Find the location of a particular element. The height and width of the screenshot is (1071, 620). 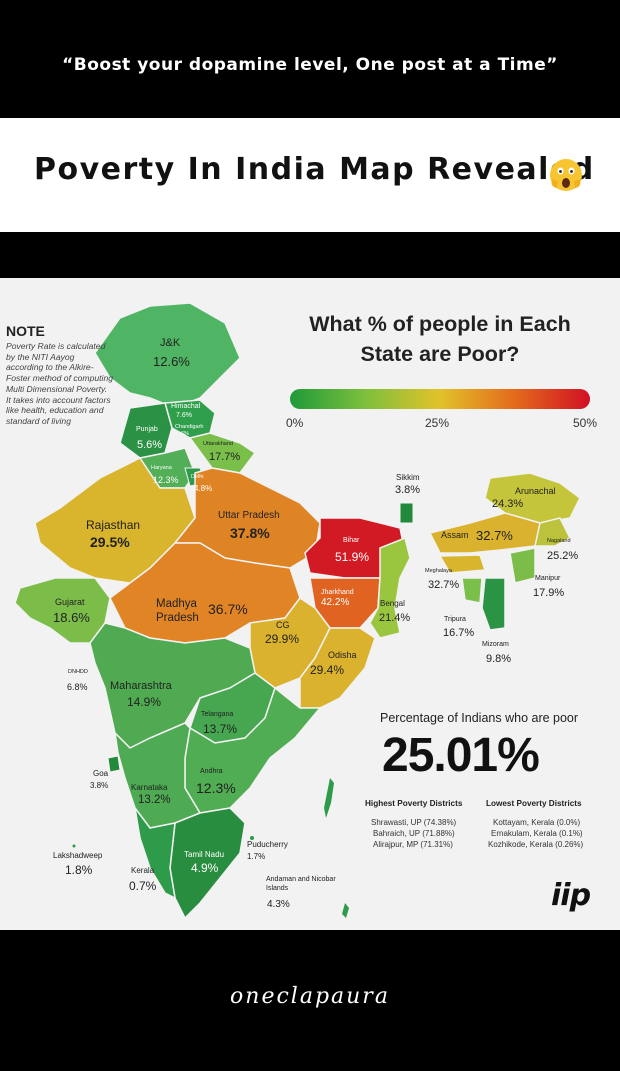

lowest-district-row: Kottayam, Kerala (0.0%) is located at coordinates (537, 822).